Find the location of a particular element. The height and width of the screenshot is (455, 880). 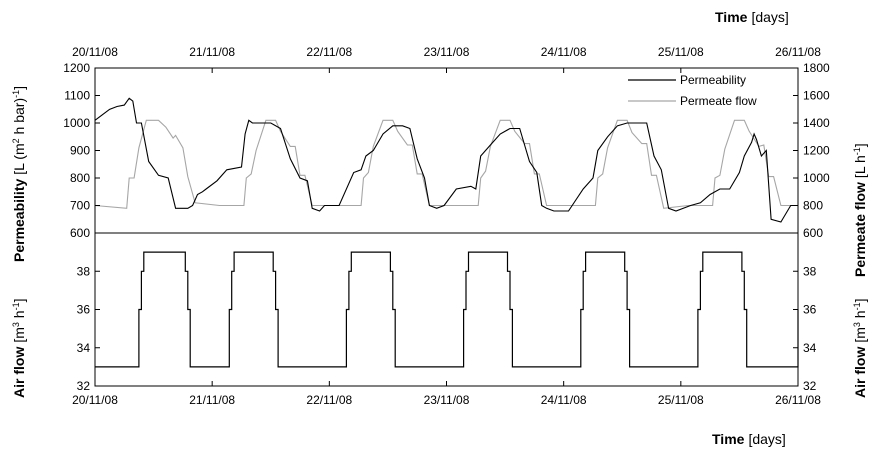

air-flow-axis-unit-left-1: [m is located at coordinates (19, 335).